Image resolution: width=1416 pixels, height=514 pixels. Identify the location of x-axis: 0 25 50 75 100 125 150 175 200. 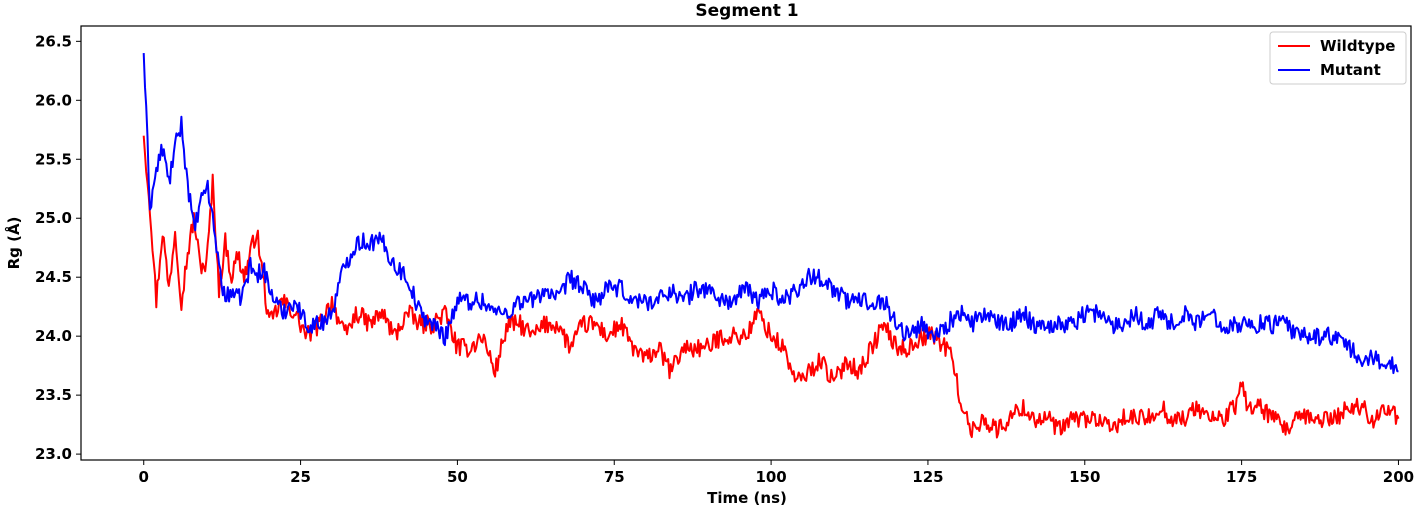
(776, 473).